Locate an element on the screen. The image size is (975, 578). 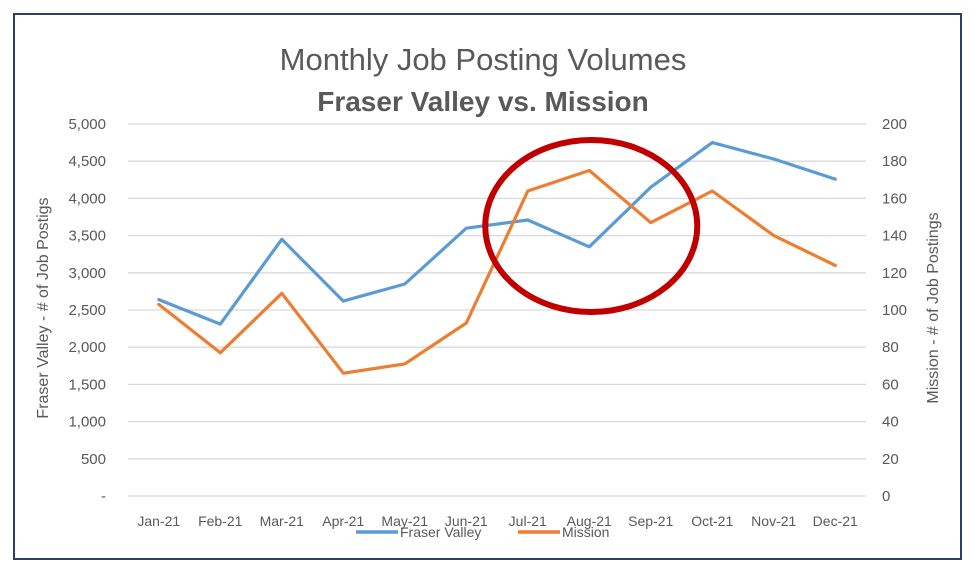
right-tick-label: 20 is located at coordinates (890, 459).